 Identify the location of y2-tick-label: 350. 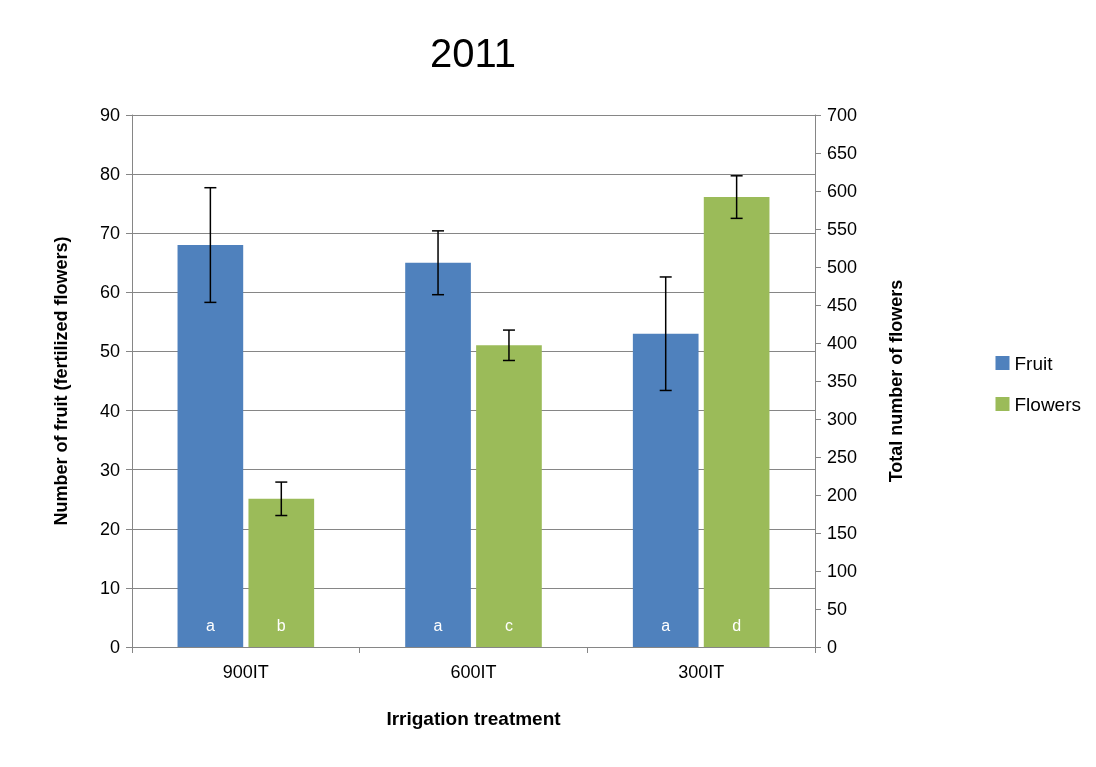
(842, 381).